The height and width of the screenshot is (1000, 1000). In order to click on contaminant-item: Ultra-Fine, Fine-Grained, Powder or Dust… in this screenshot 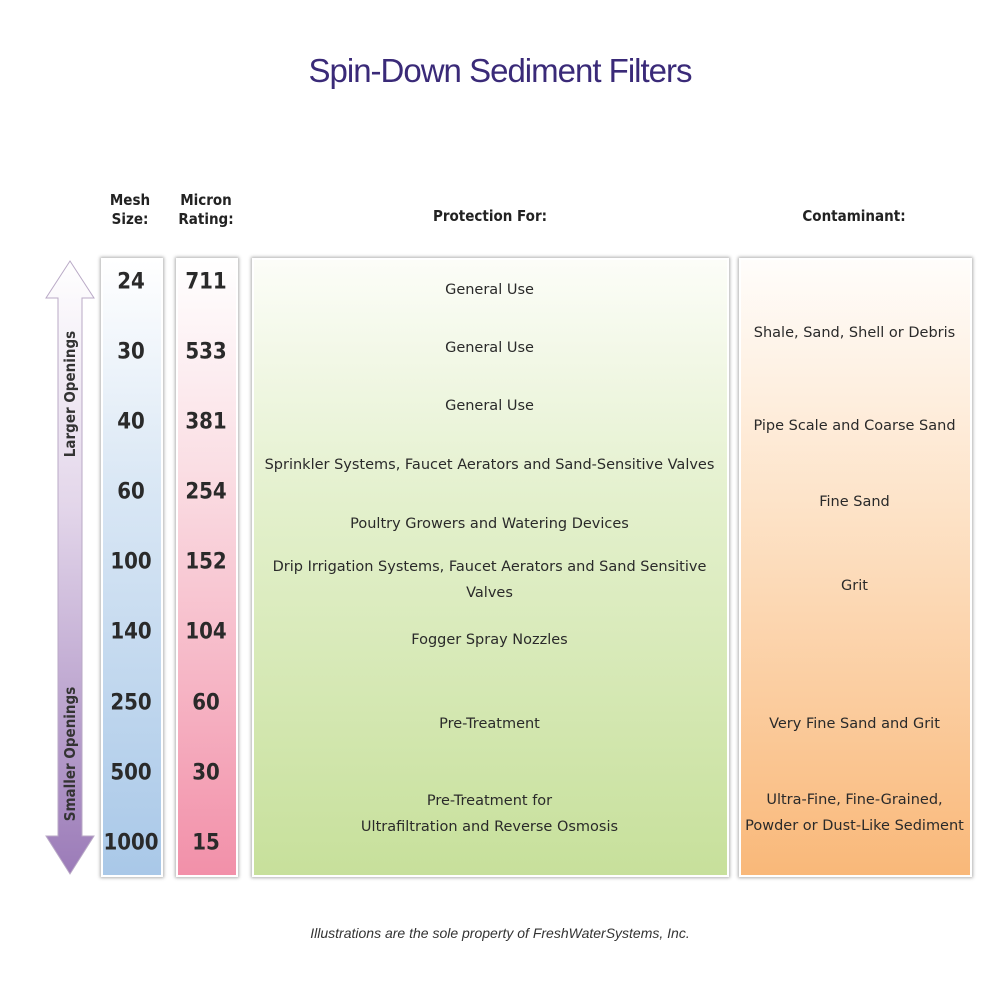, I will do `click(854, 813)`.